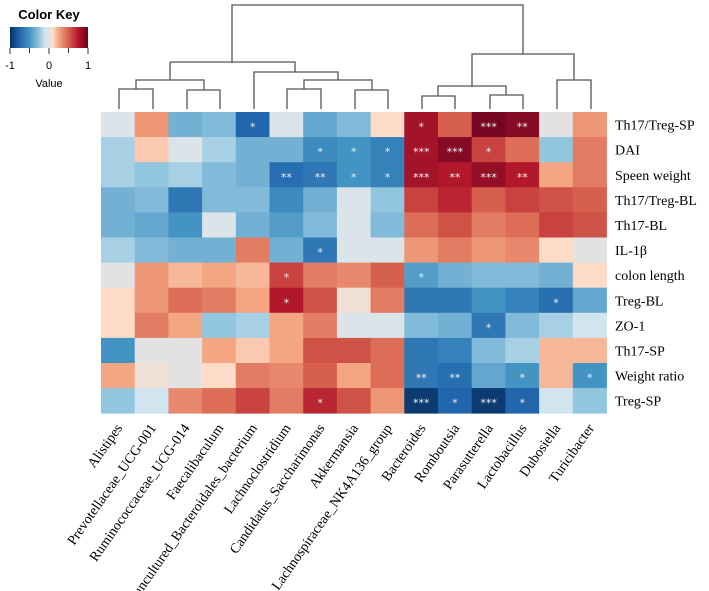  I want to click on column-dendrogram, so click(355, 56).